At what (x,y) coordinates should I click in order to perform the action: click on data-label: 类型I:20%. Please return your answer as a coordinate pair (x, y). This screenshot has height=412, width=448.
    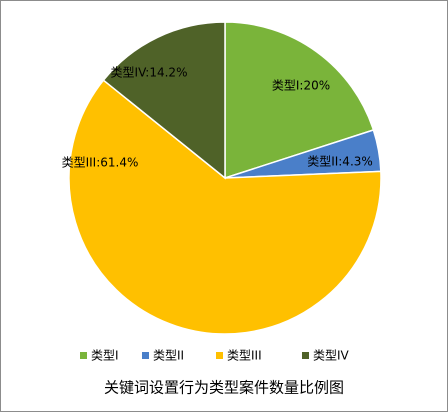
    Looking at the image, I should click on (301, 86).